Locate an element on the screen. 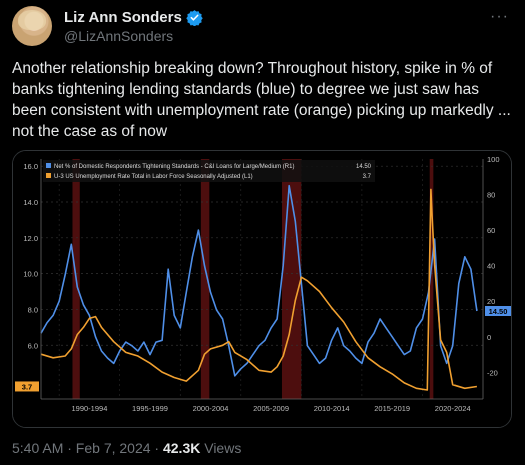  timestamp: 5:40 AM · Feb 7, 2024 · is located at coordinates (87, 448).